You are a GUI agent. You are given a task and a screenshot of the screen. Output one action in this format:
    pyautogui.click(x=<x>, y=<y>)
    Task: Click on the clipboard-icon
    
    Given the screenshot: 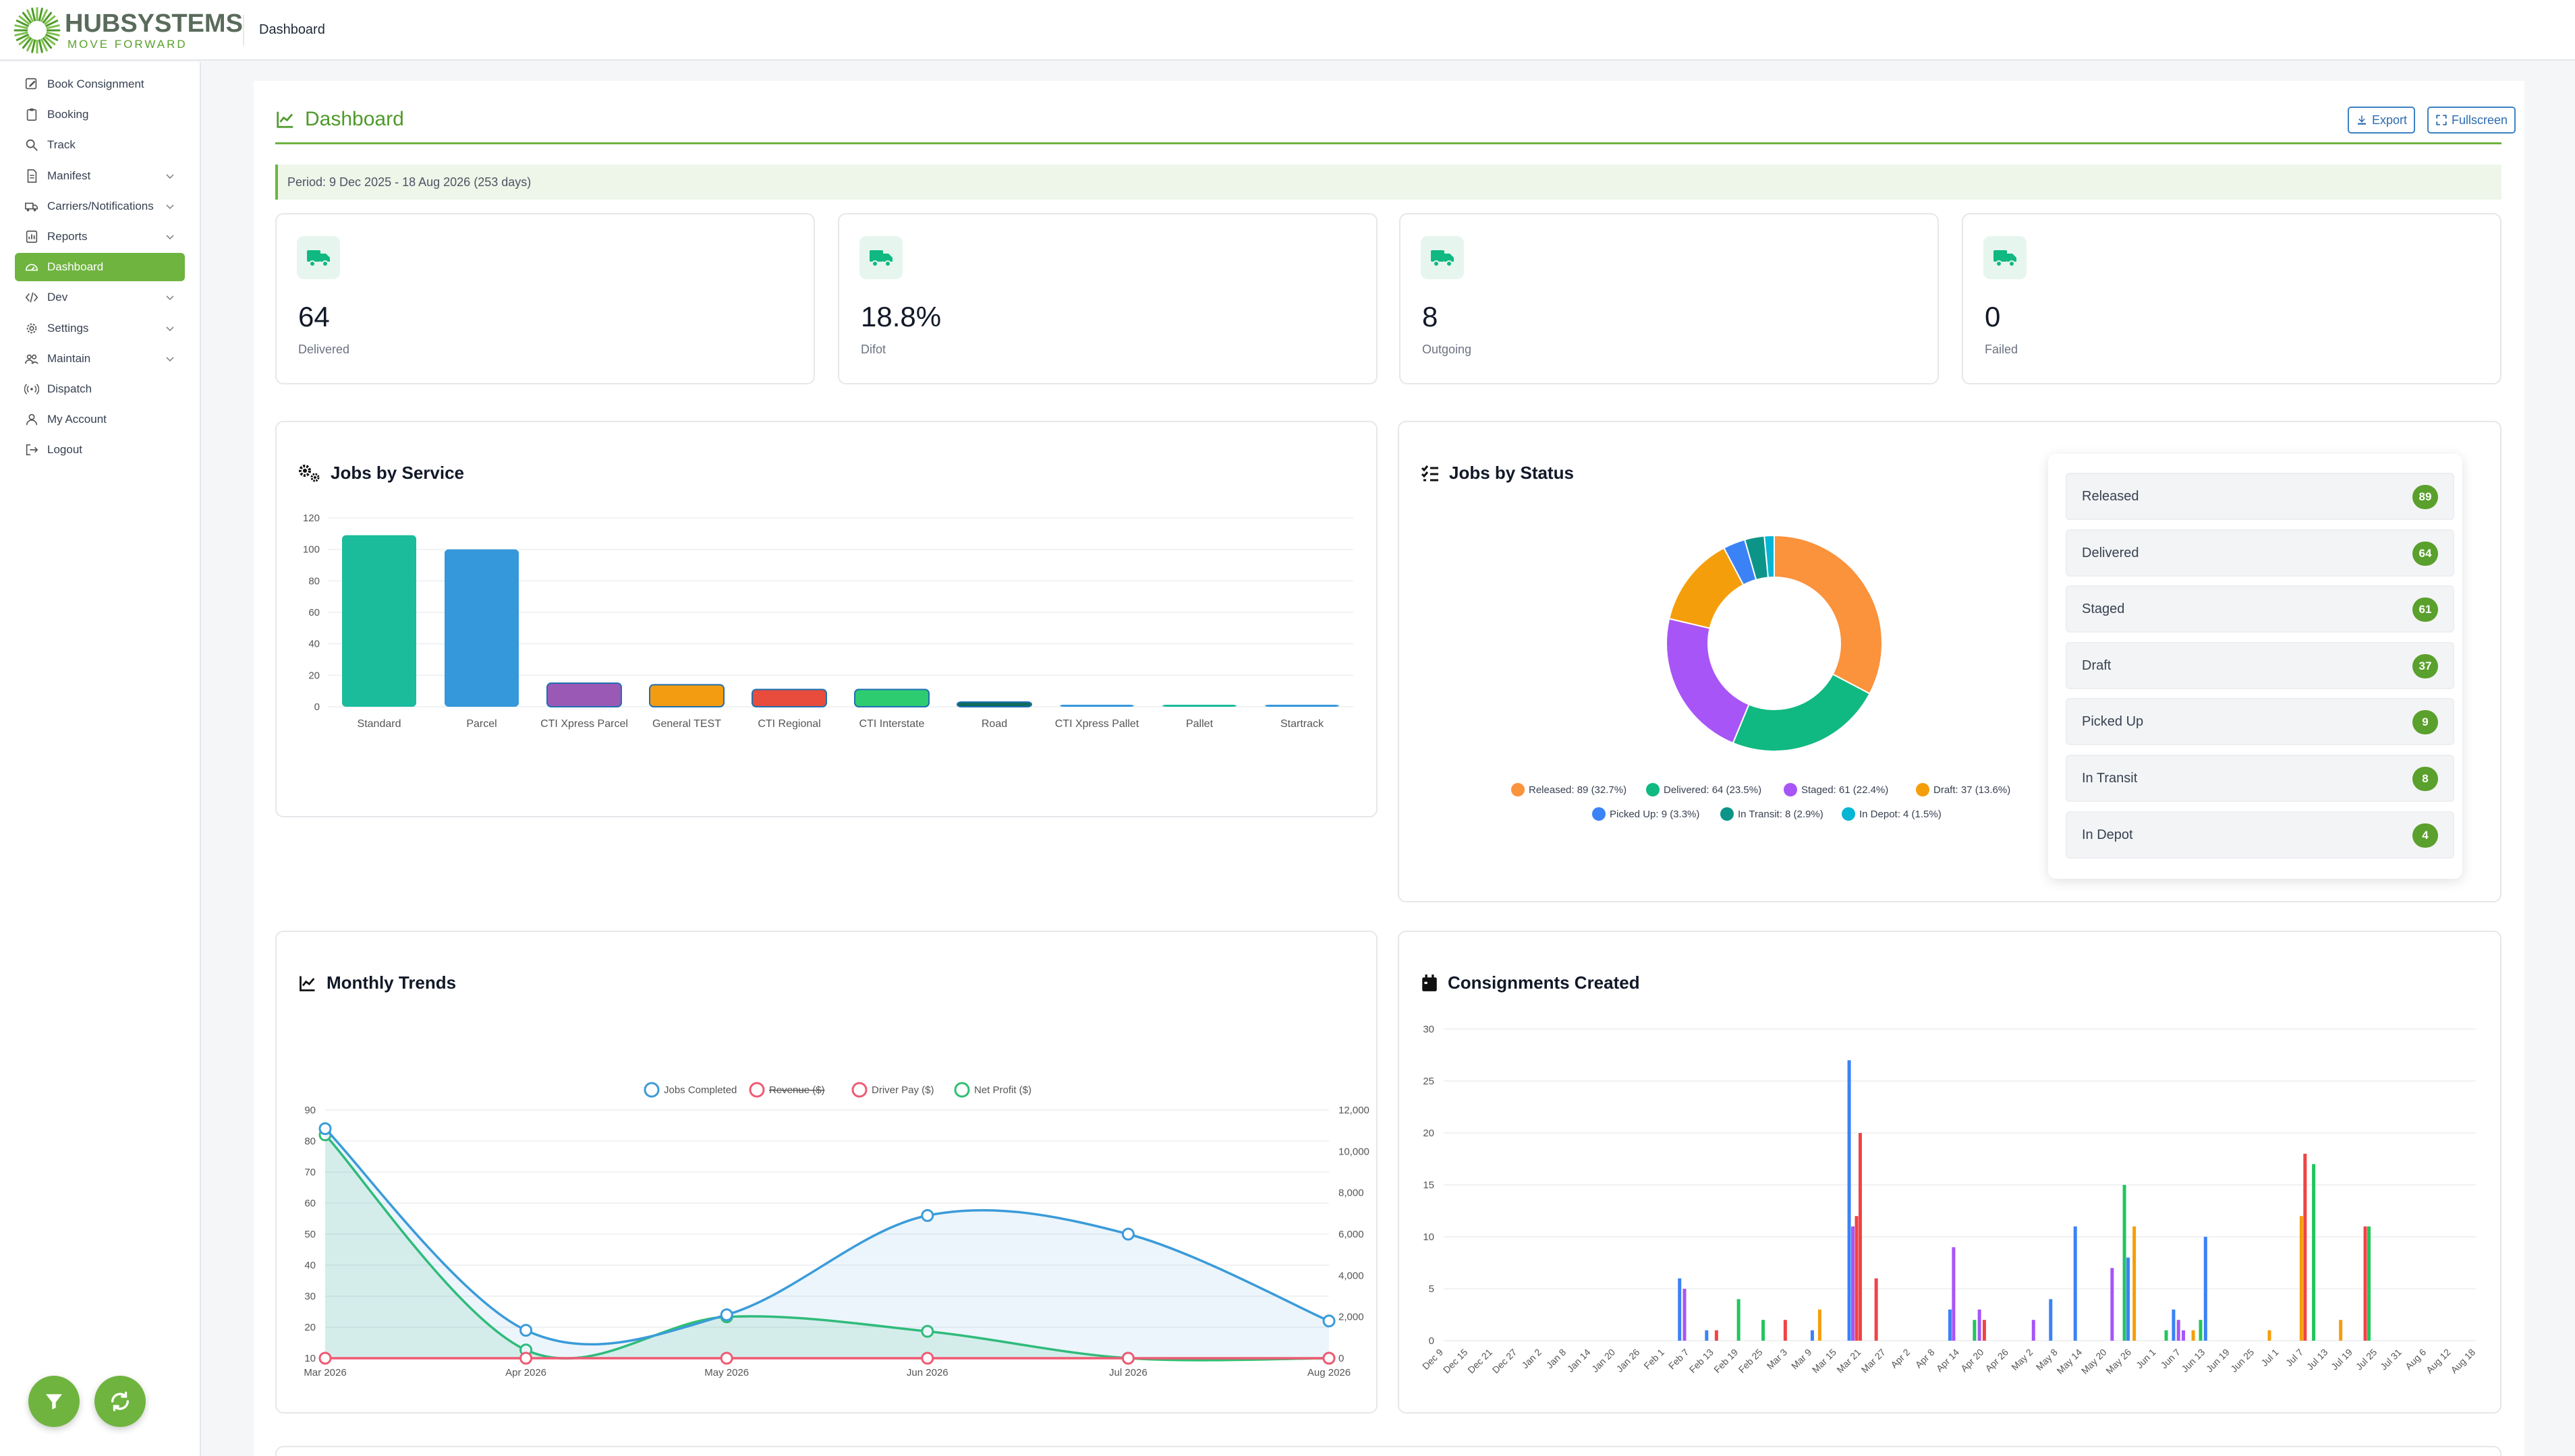 What is the action you would take?
    pyautogui.click(x=32, y=115)
    